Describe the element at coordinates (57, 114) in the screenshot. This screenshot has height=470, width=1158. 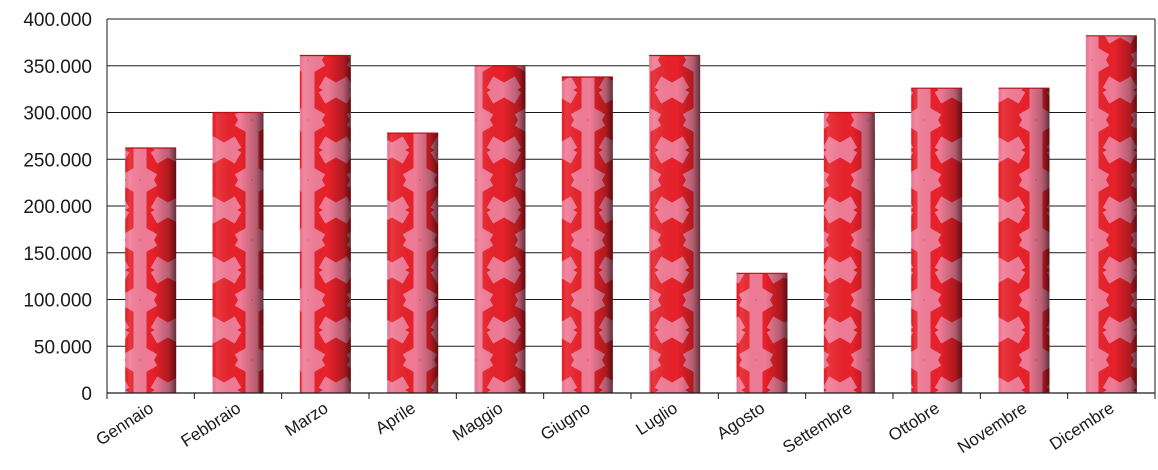
I see `y-tick-label: 300.000` at that location.